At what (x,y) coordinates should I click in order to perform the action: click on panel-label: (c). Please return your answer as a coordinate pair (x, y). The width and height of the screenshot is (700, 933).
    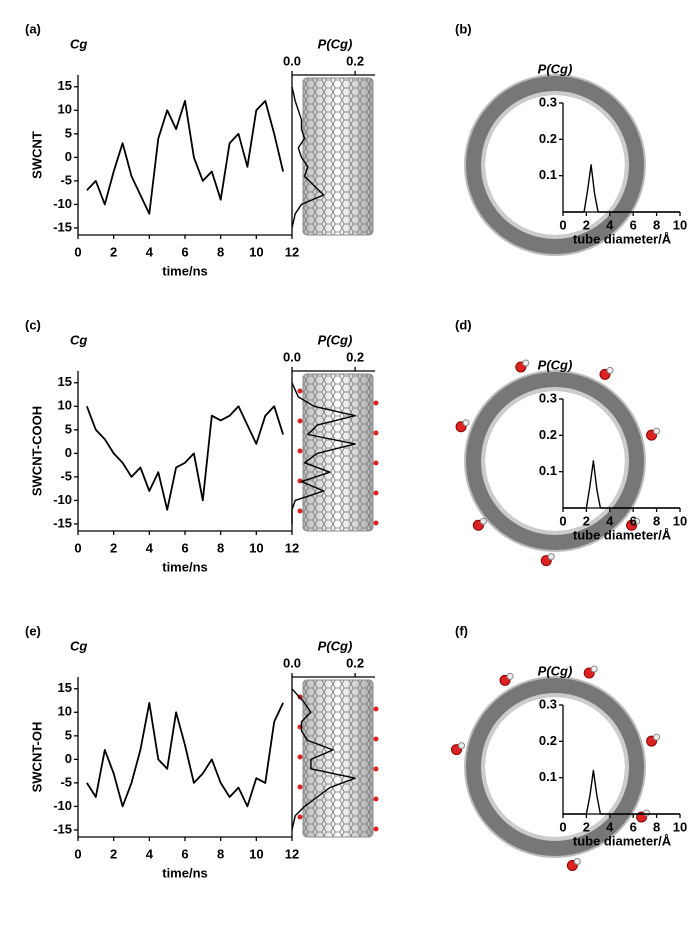
    Looking at the image, I should click on (33, 324).